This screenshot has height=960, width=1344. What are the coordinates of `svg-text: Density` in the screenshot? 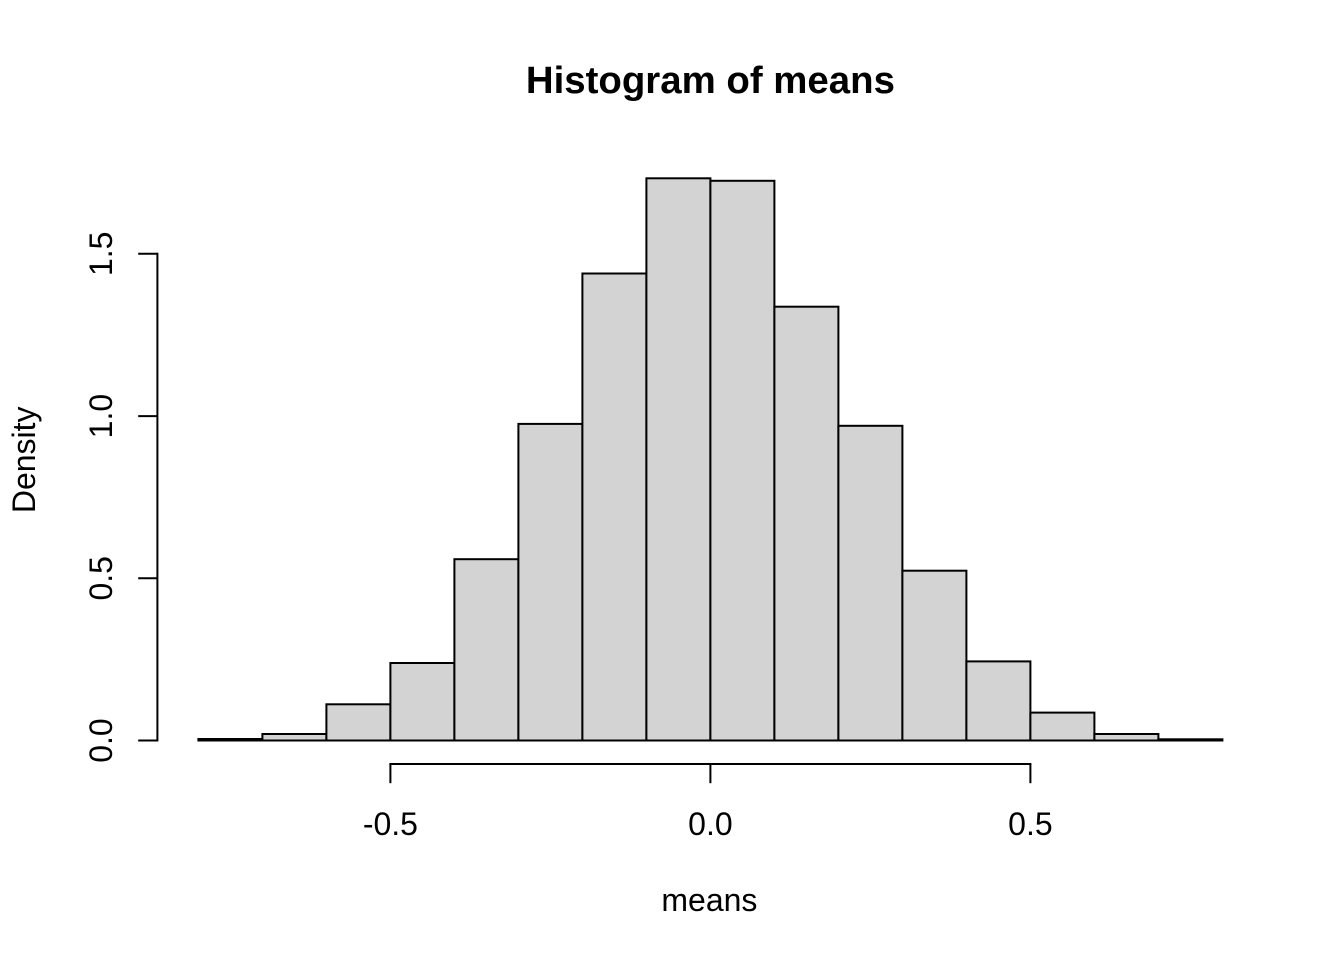 It's located at (24, 459).